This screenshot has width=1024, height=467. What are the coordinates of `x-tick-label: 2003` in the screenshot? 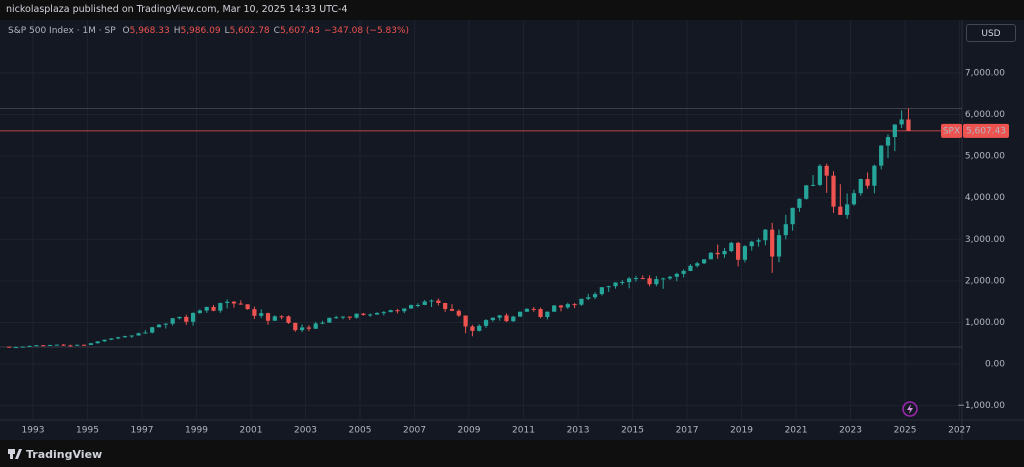 It's located at (305, 431).